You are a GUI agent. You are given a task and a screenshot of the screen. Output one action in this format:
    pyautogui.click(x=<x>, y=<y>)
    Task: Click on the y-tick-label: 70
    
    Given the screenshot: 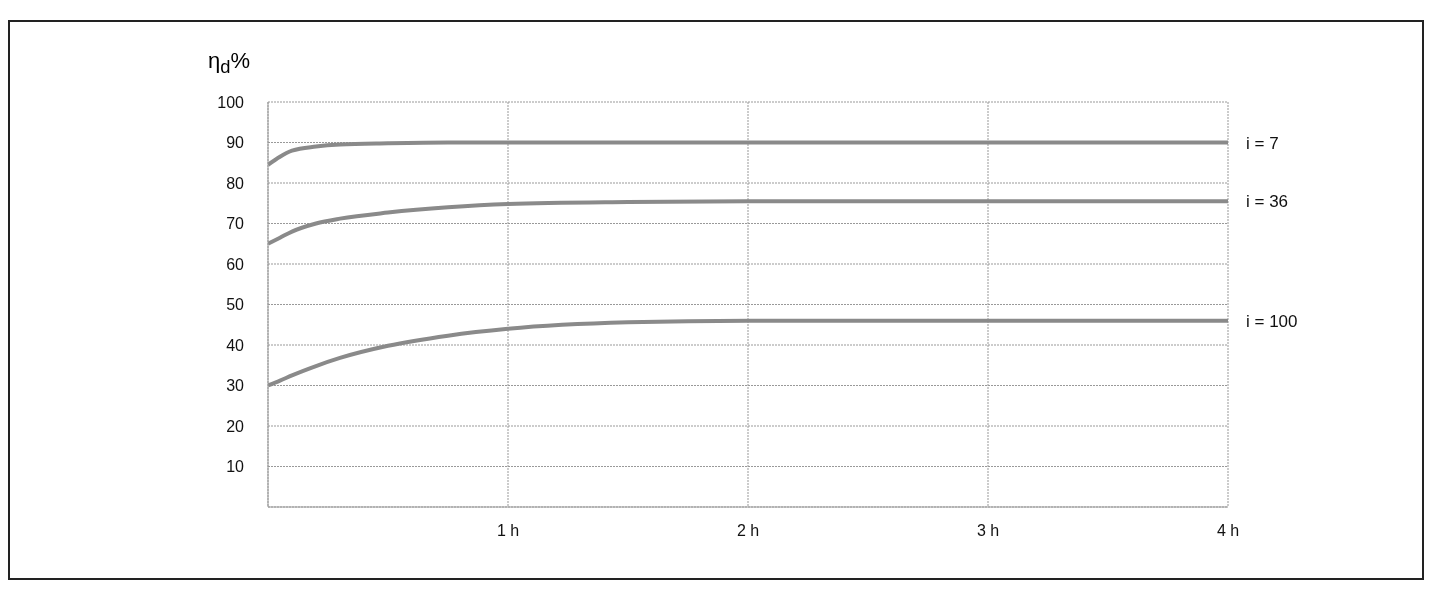 What is the action you would take?
    pyautogui.click(x=235, y=224)
    